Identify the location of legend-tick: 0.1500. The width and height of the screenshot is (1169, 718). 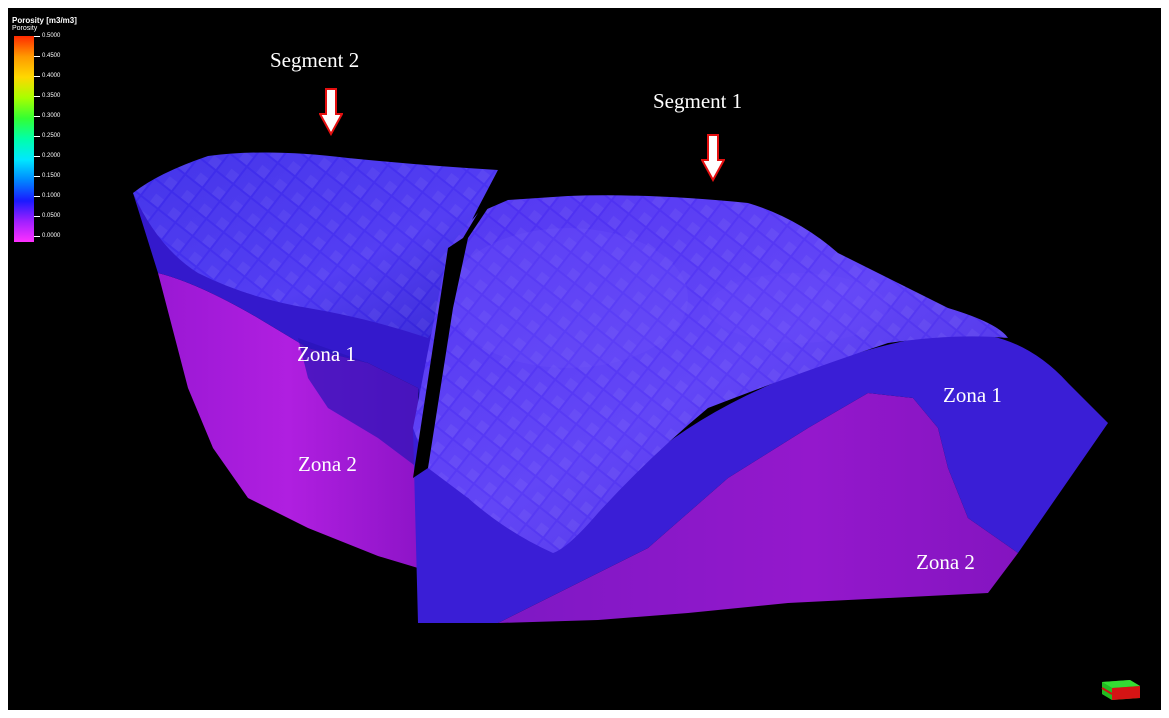
(47, 176).